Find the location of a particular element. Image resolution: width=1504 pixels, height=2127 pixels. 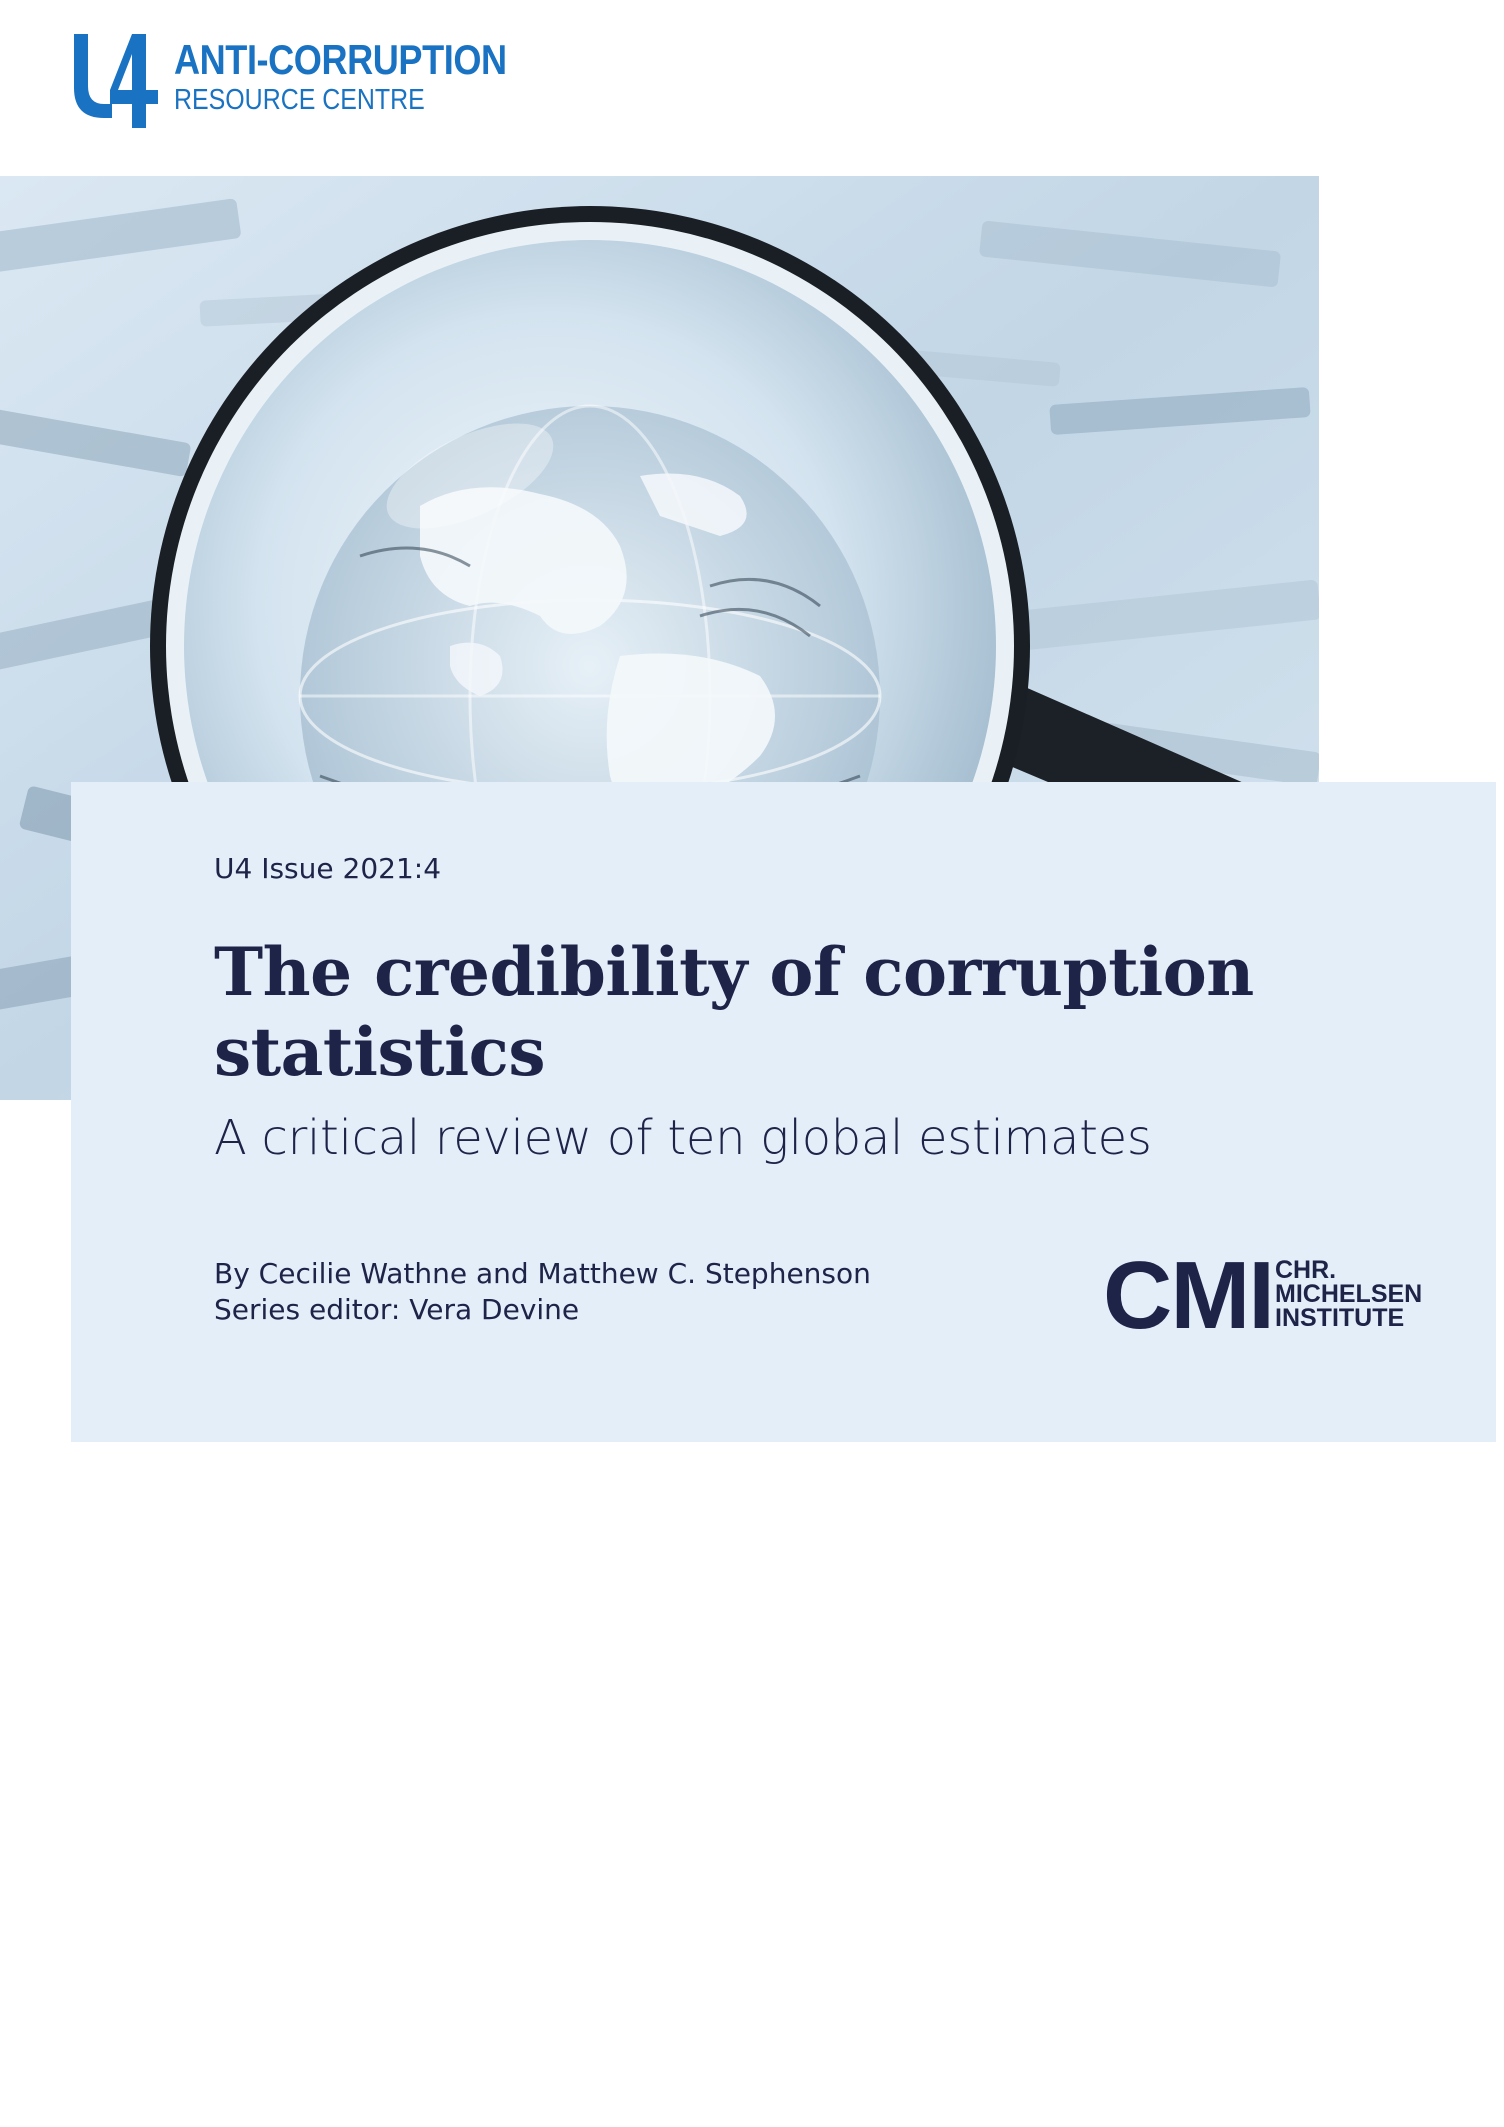

document-title: The credibility of corruption statistics is located at coordinates (734, 1012).